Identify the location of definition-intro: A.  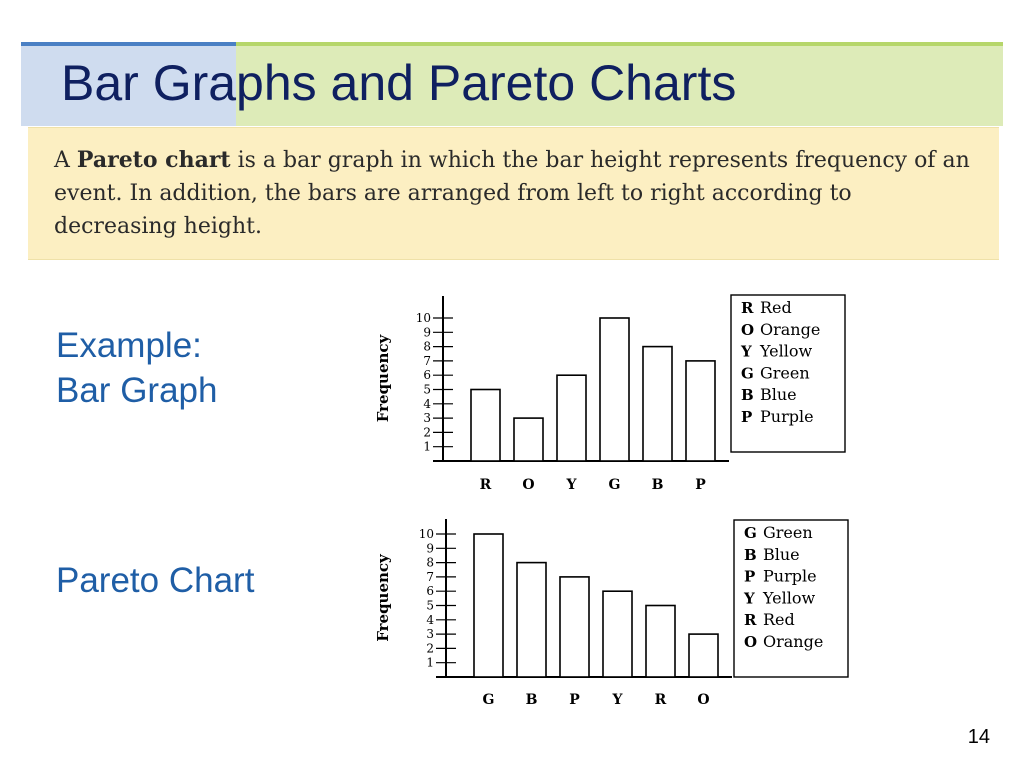
(65, 160).